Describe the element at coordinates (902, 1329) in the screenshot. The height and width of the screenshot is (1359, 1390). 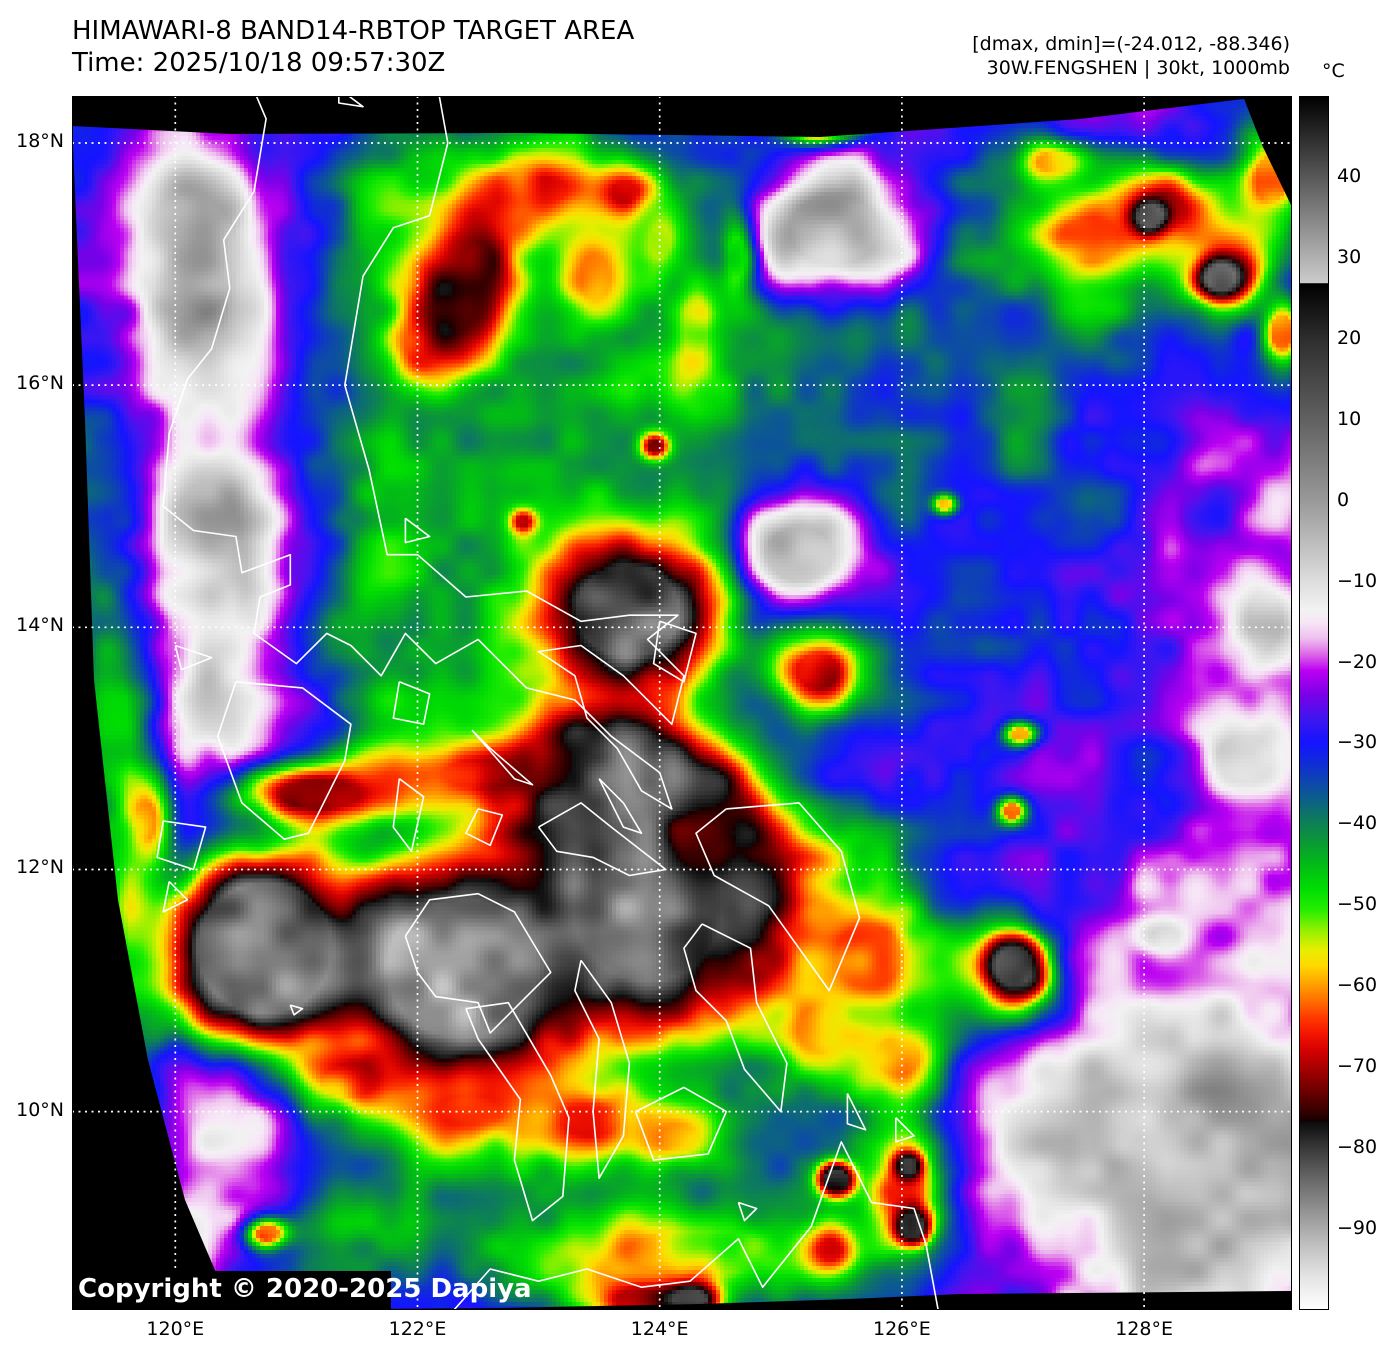
I see `lon-tick-label-126°E: 126°E` at that location.